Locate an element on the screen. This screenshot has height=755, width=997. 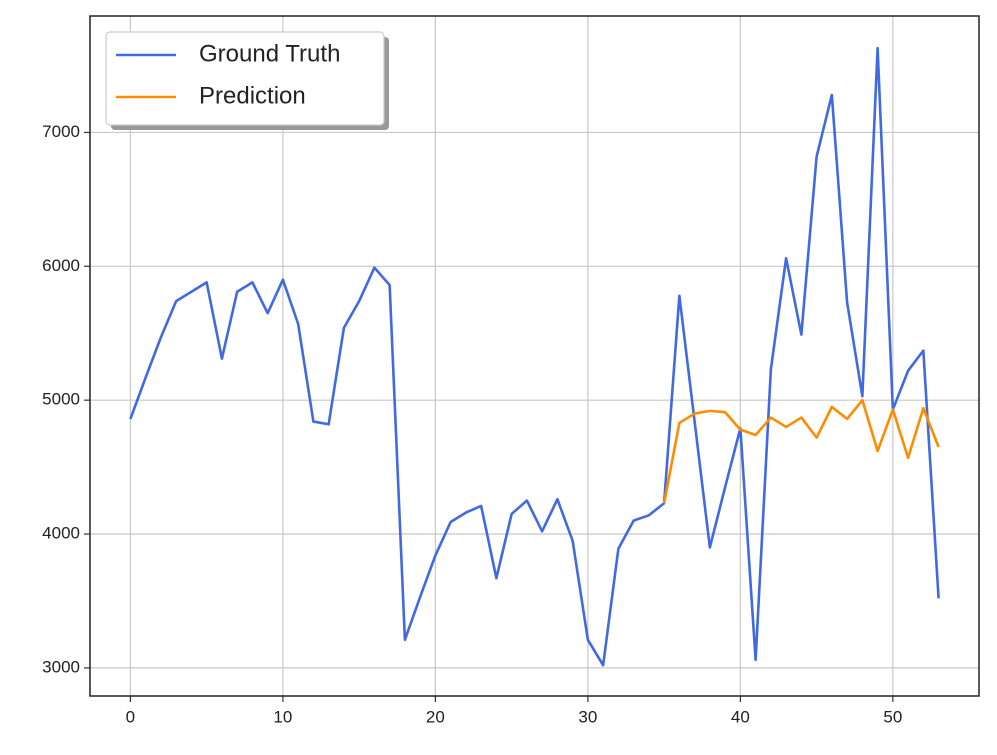
y-tick-label: 4000 is located at coordinates (61, 533).